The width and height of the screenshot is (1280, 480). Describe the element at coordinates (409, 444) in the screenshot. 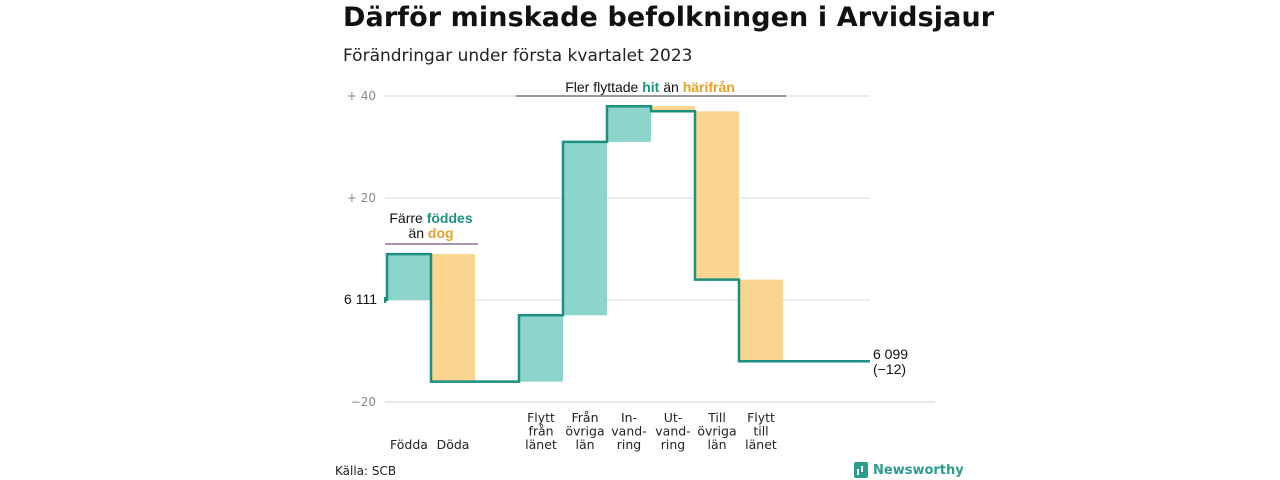

I see `category-label: Födda` at that location.